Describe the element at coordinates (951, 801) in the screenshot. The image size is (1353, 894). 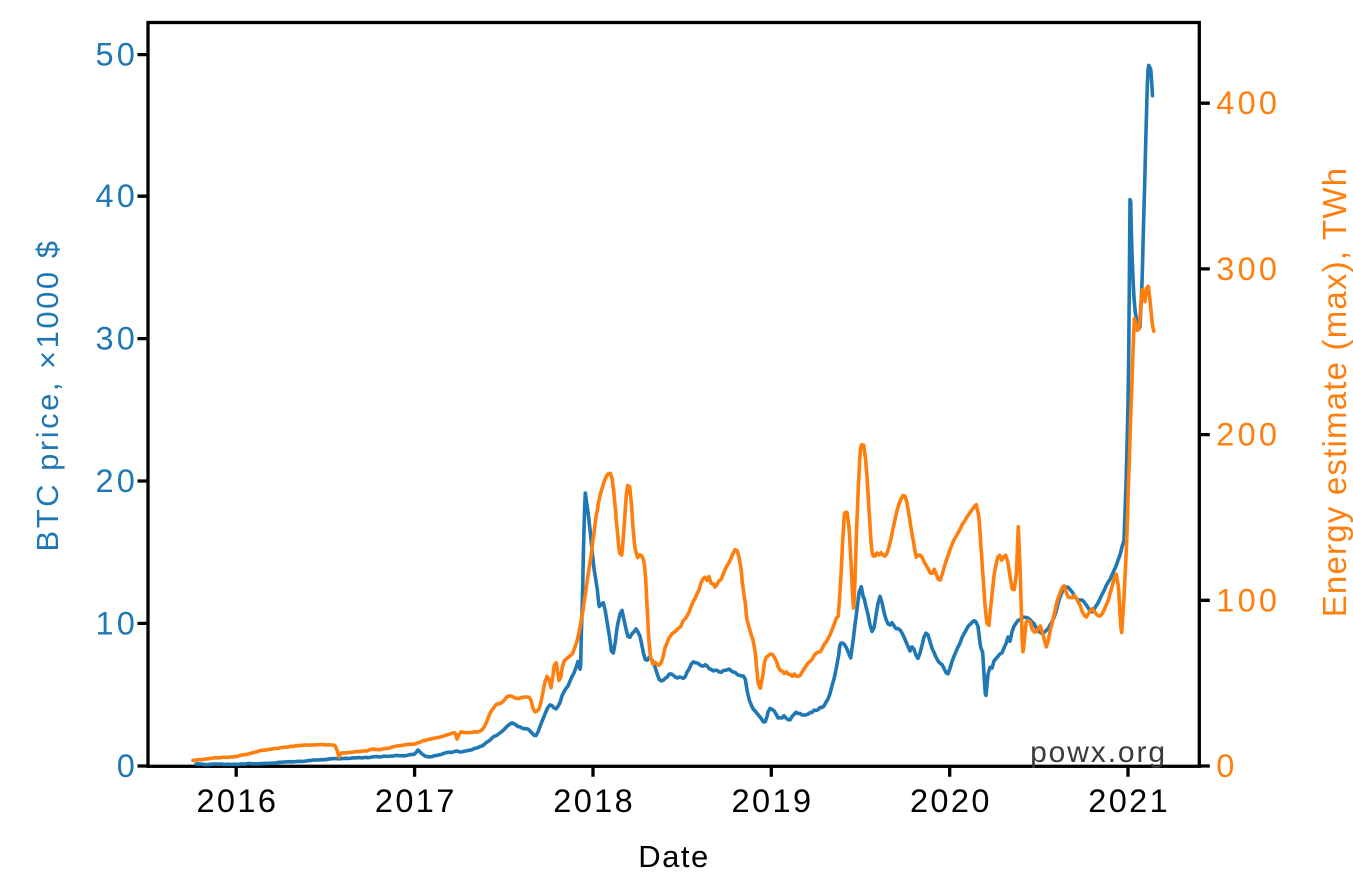
I see `svg-text: 2020` at that location.